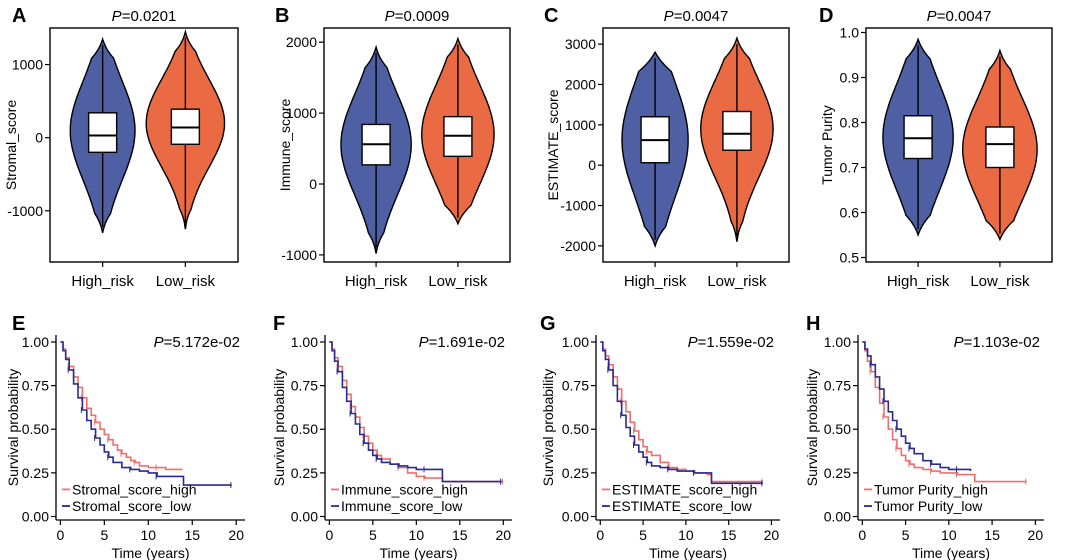 This screenshot has height=560, width=1065. What do you see at coordinates (422, 16) in the screenshot?
I see `p-value-number: =0.0009` at bounding box center [422, 16].